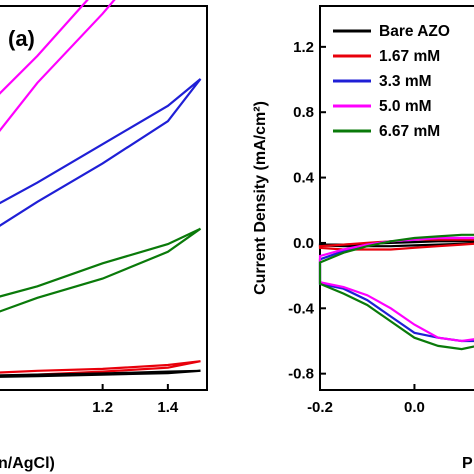 The width and height of the screenshot is (474, 474). I want to click on panel-b-y-tick-label: -0.8, so click(301, 374).